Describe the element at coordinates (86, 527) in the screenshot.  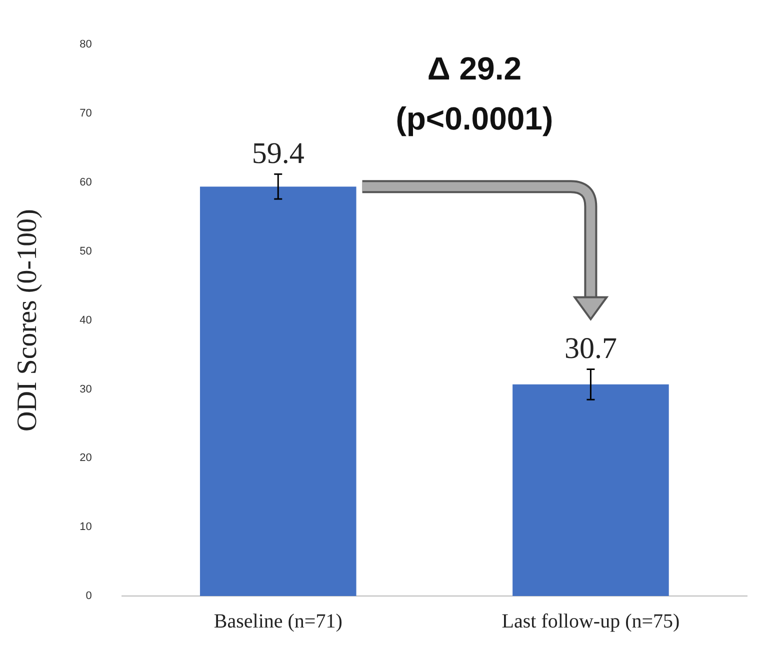
I see `y-tick-label: 10` at that location.